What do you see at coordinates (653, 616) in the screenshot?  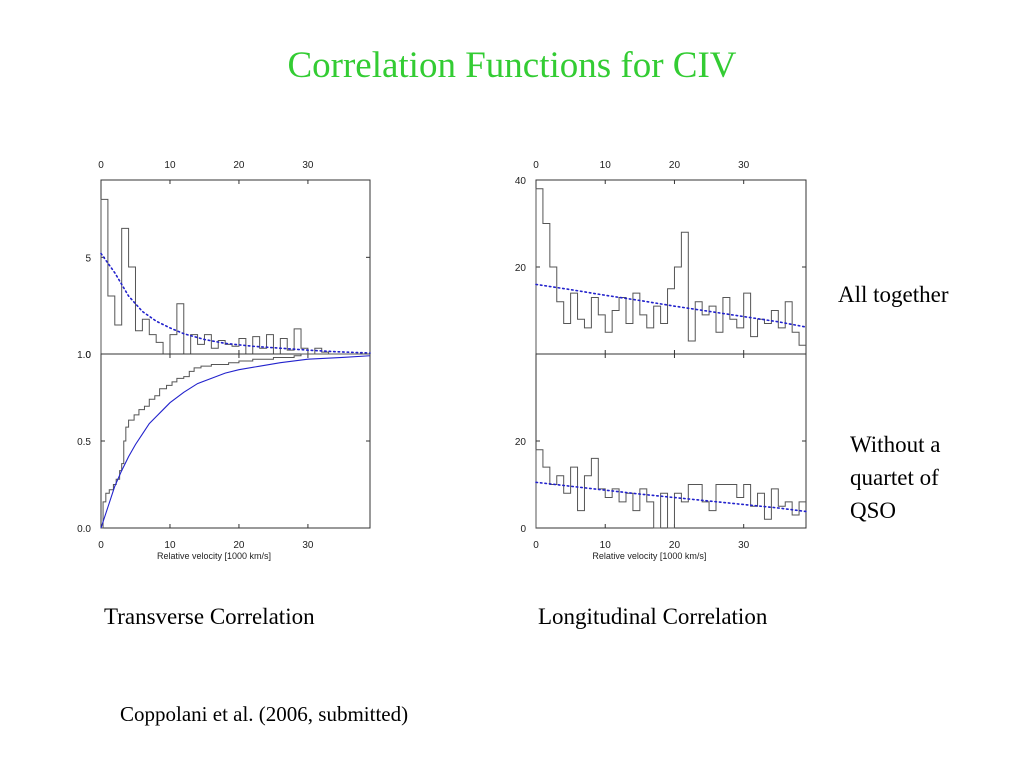 I see `caption-longitudinal: Longitudinal Correlation` at bounding box center [653, 616].